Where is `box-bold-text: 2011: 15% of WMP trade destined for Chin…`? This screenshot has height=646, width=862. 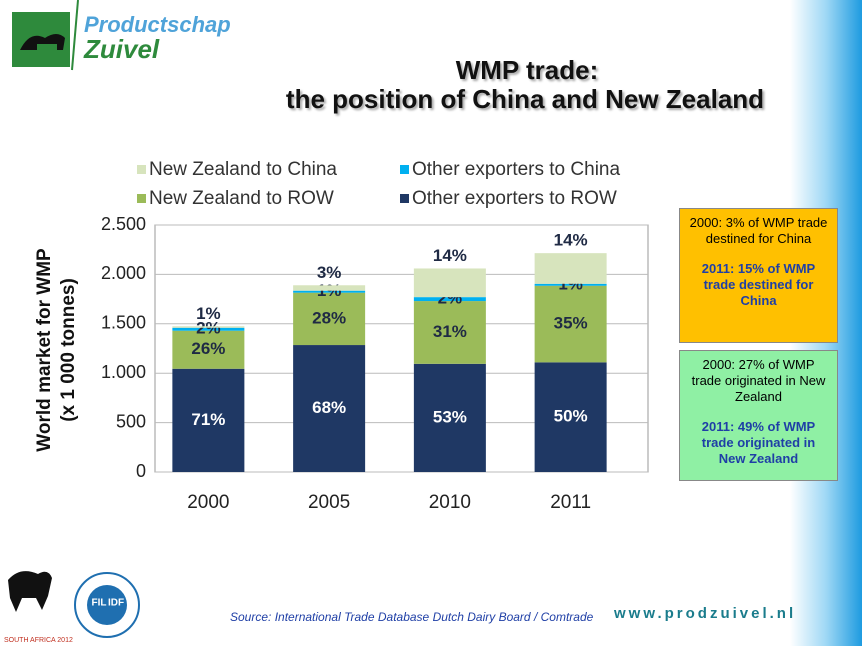 box-bold-text: 2011: 15% of WMP trade destined for Chin… is located at coordinates (758, 284).